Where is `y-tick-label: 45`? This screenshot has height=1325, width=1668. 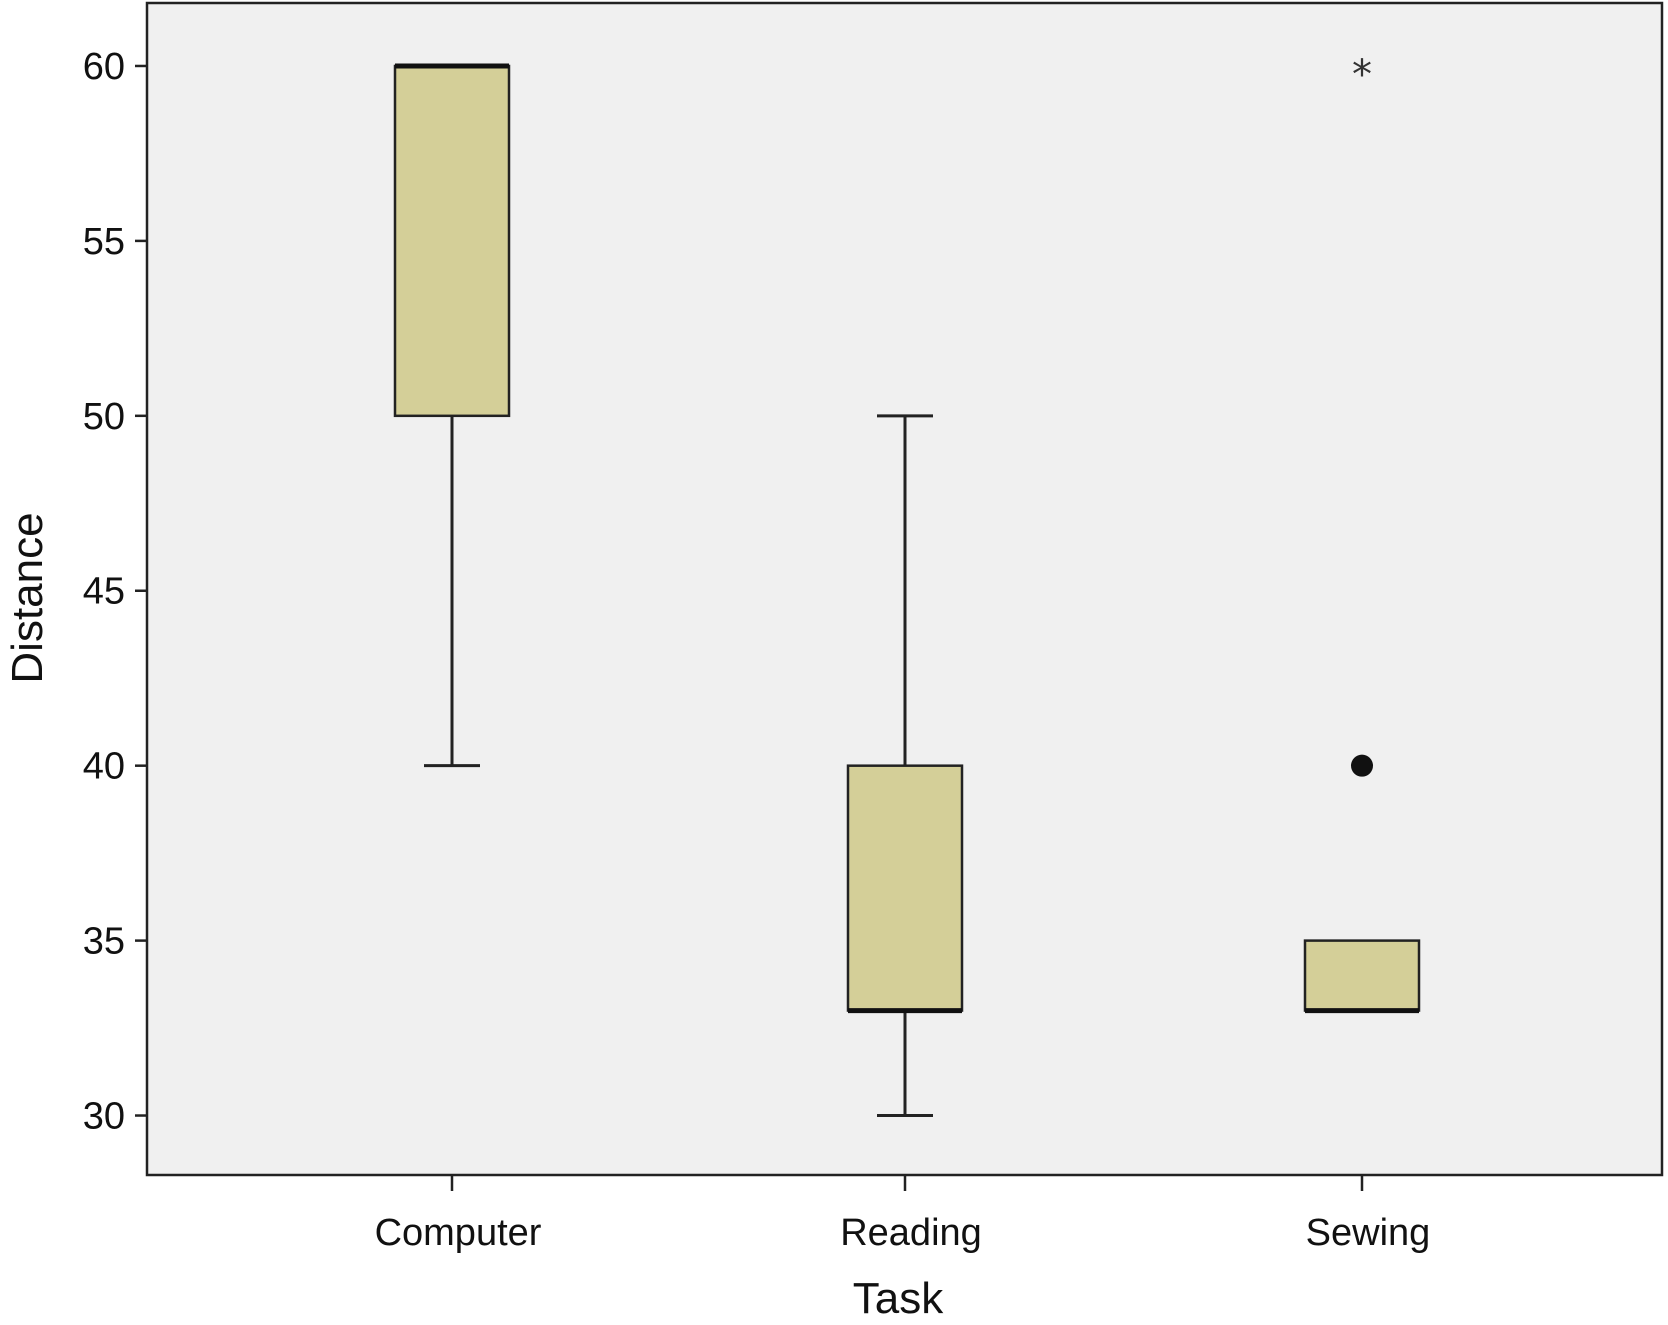 y-tick-label: 45 is located at coordinates (104, 592).